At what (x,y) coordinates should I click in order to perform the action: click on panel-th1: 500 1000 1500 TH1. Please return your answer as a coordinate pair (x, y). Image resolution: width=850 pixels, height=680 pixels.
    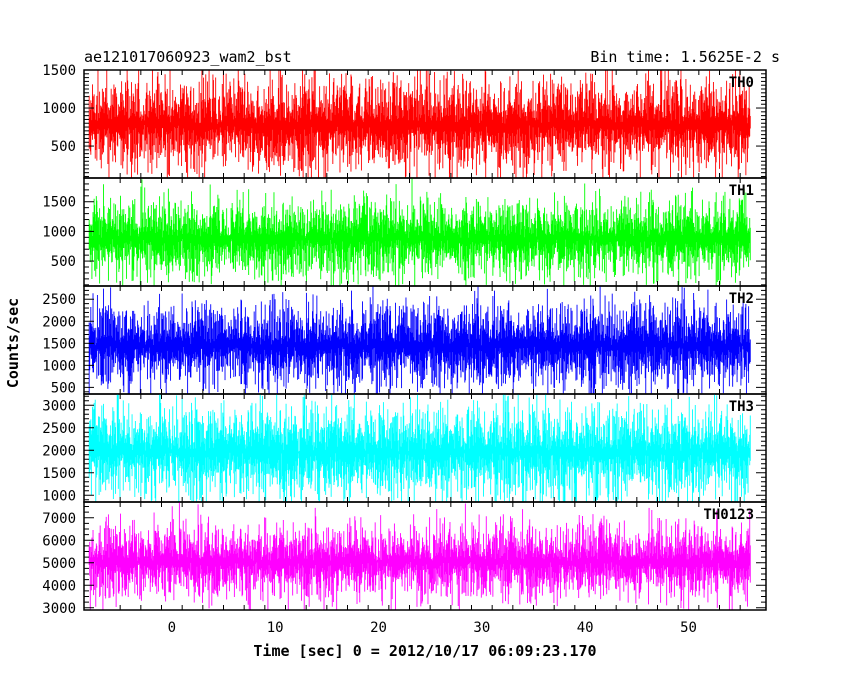
    Looking at the image, I should click on (404, 232).